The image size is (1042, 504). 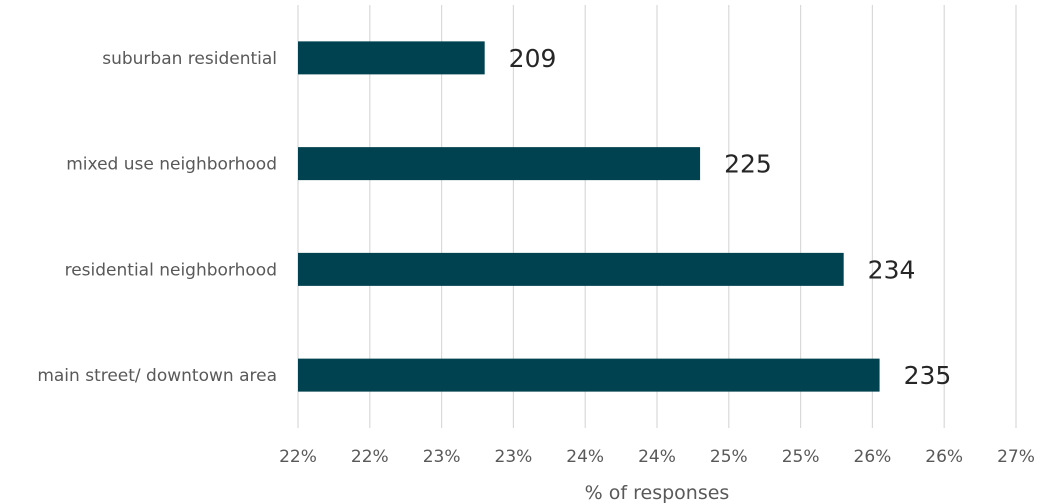 I want to click on category-label: main street/ downtown area, so click(x=157, y=376).